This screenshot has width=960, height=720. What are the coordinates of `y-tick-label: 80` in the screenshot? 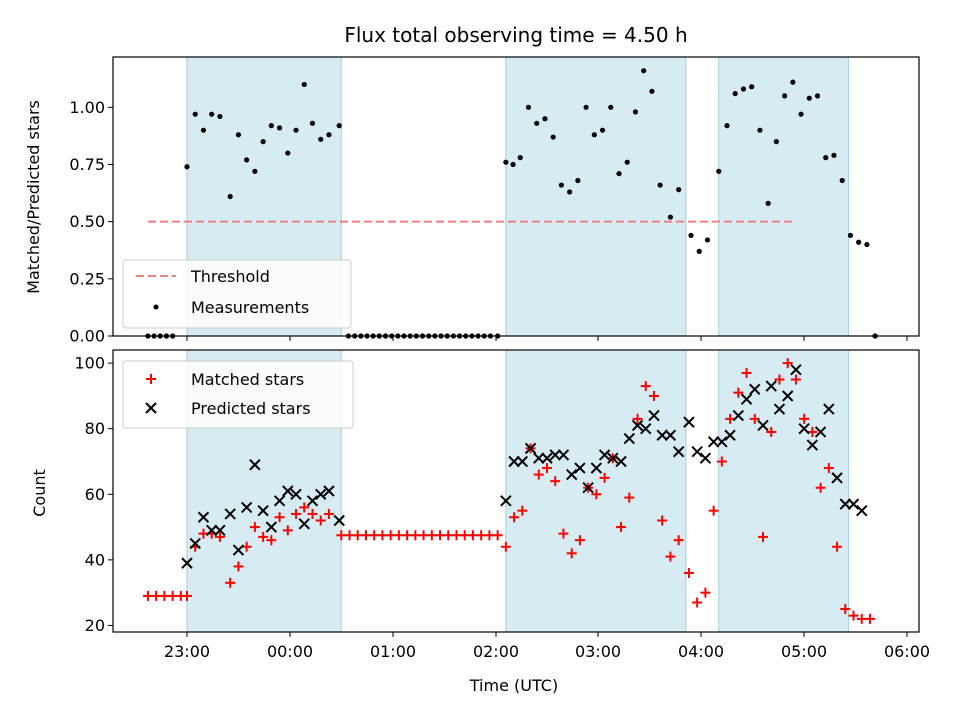 It's located at (95, 428).